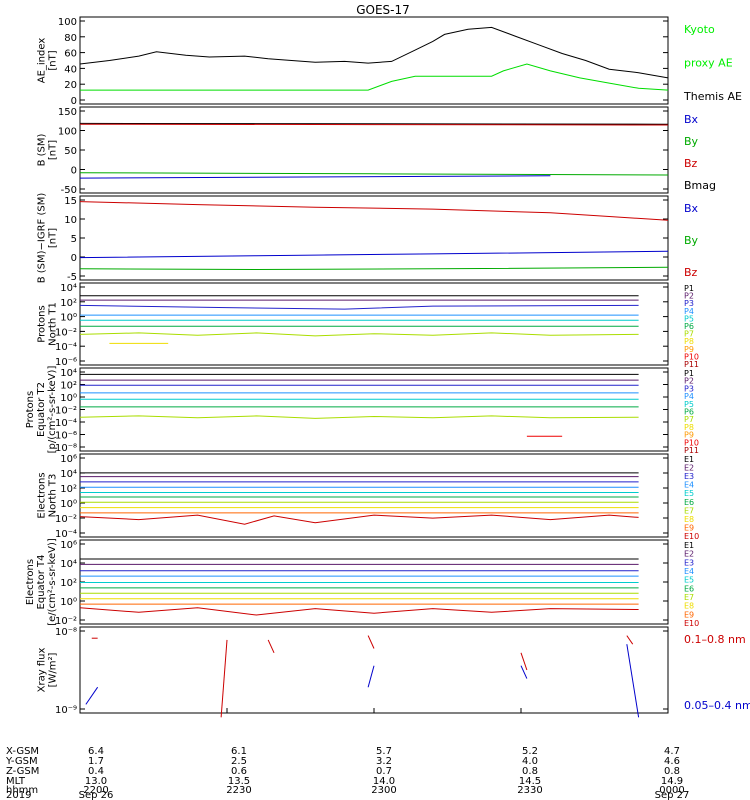  What do you see at coordinates (68, 386) in the screenshot?
I see `y-tick-label: 10²` at bounding box center [68, 386].